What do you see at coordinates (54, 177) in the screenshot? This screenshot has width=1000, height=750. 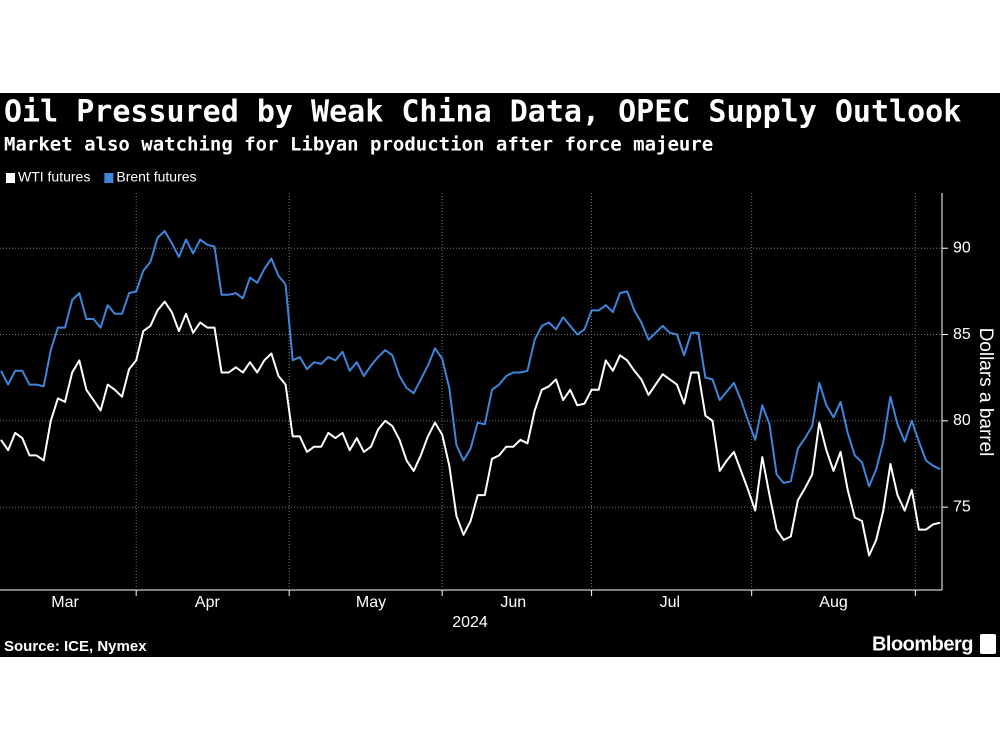 I see `legend-label: WTI futures` at bounding box center [54, 177].